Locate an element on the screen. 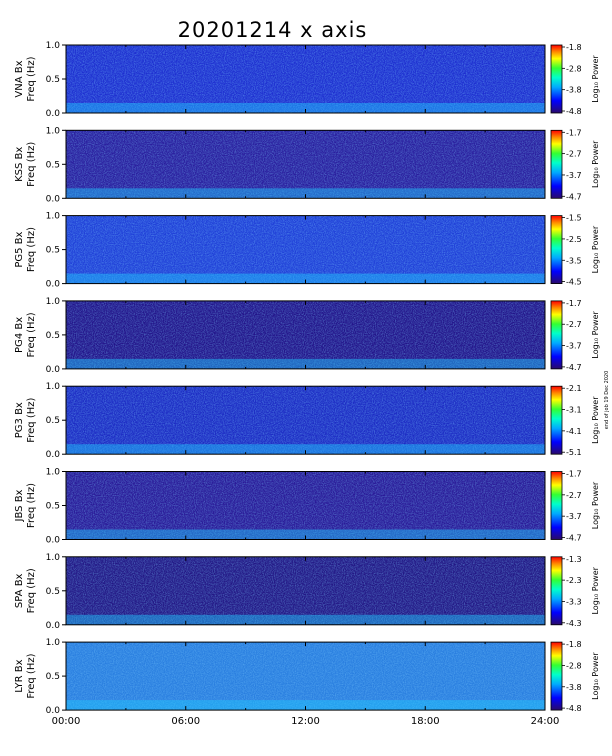 The image size is (612, 756). colorbar-tick-label: -2.1 is located at coordinates (574, 388).